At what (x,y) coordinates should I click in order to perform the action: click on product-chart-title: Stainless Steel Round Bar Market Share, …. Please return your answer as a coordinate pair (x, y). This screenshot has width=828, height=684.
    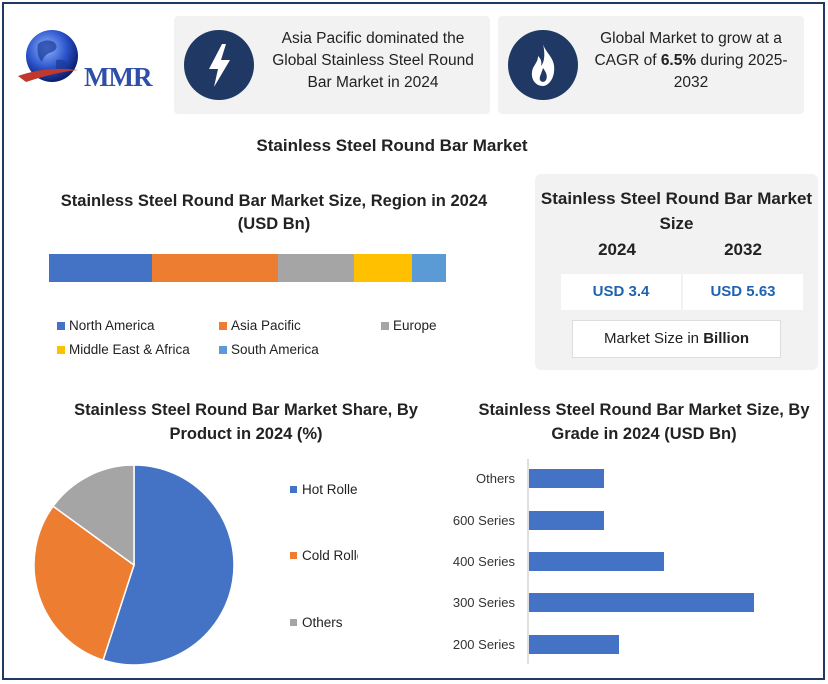
    Looking at the image, I should click on (246, 422).